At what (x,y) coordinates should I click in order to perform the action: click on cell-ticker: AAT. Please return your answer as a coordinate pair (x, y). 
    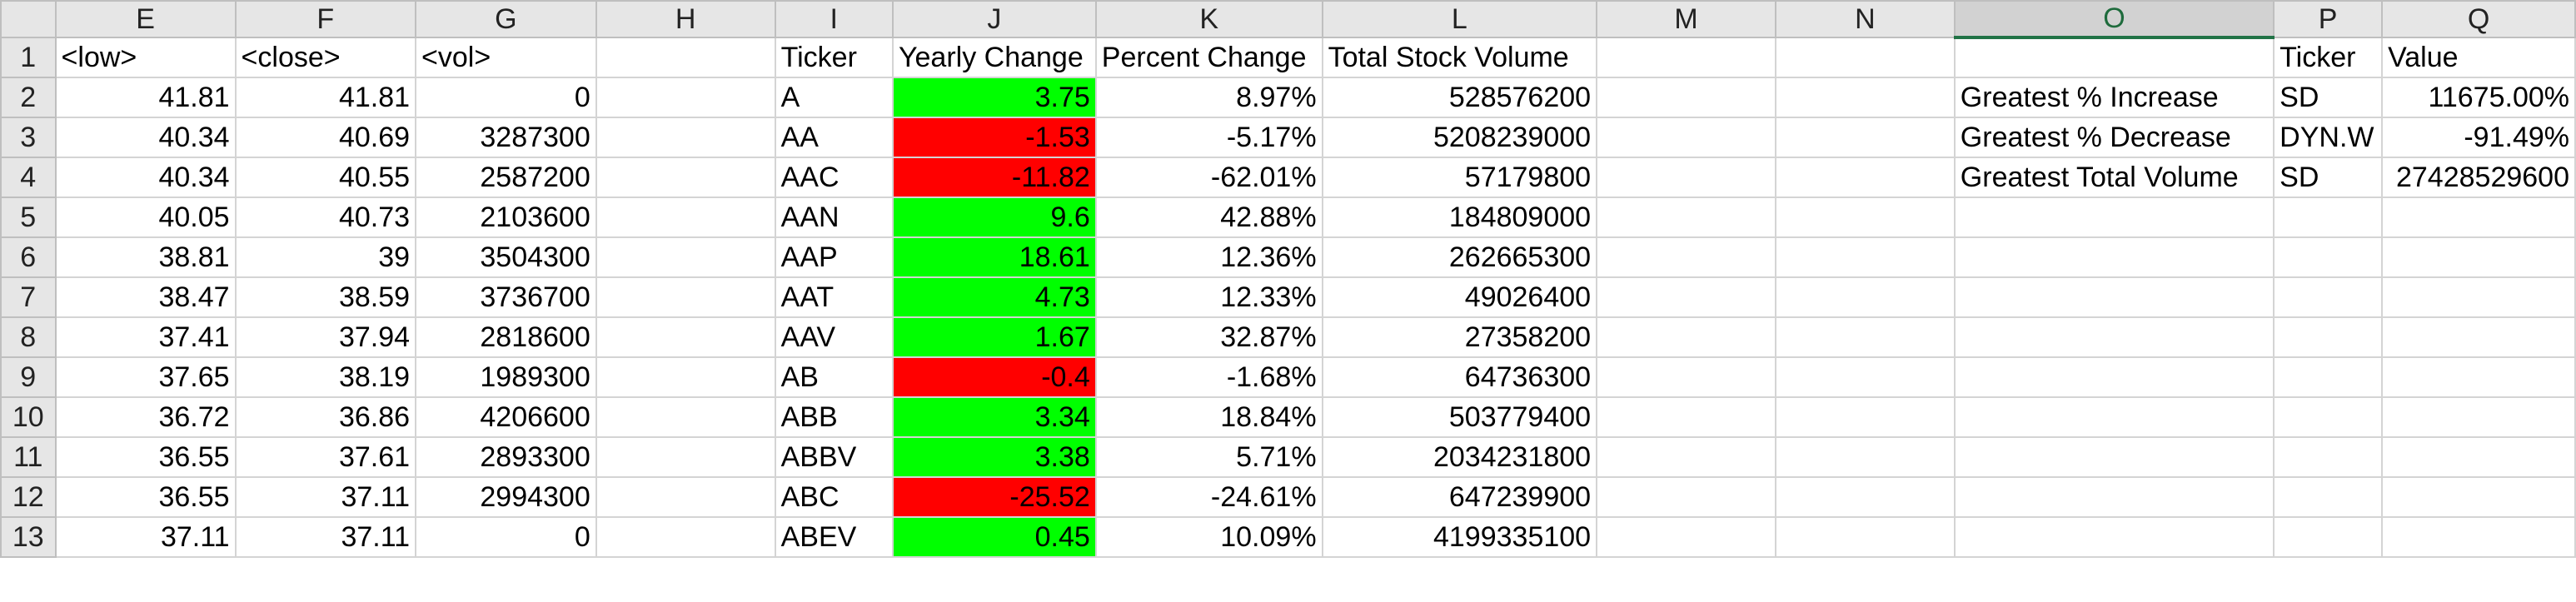
    Looking at the image, I should click on (834, 297).